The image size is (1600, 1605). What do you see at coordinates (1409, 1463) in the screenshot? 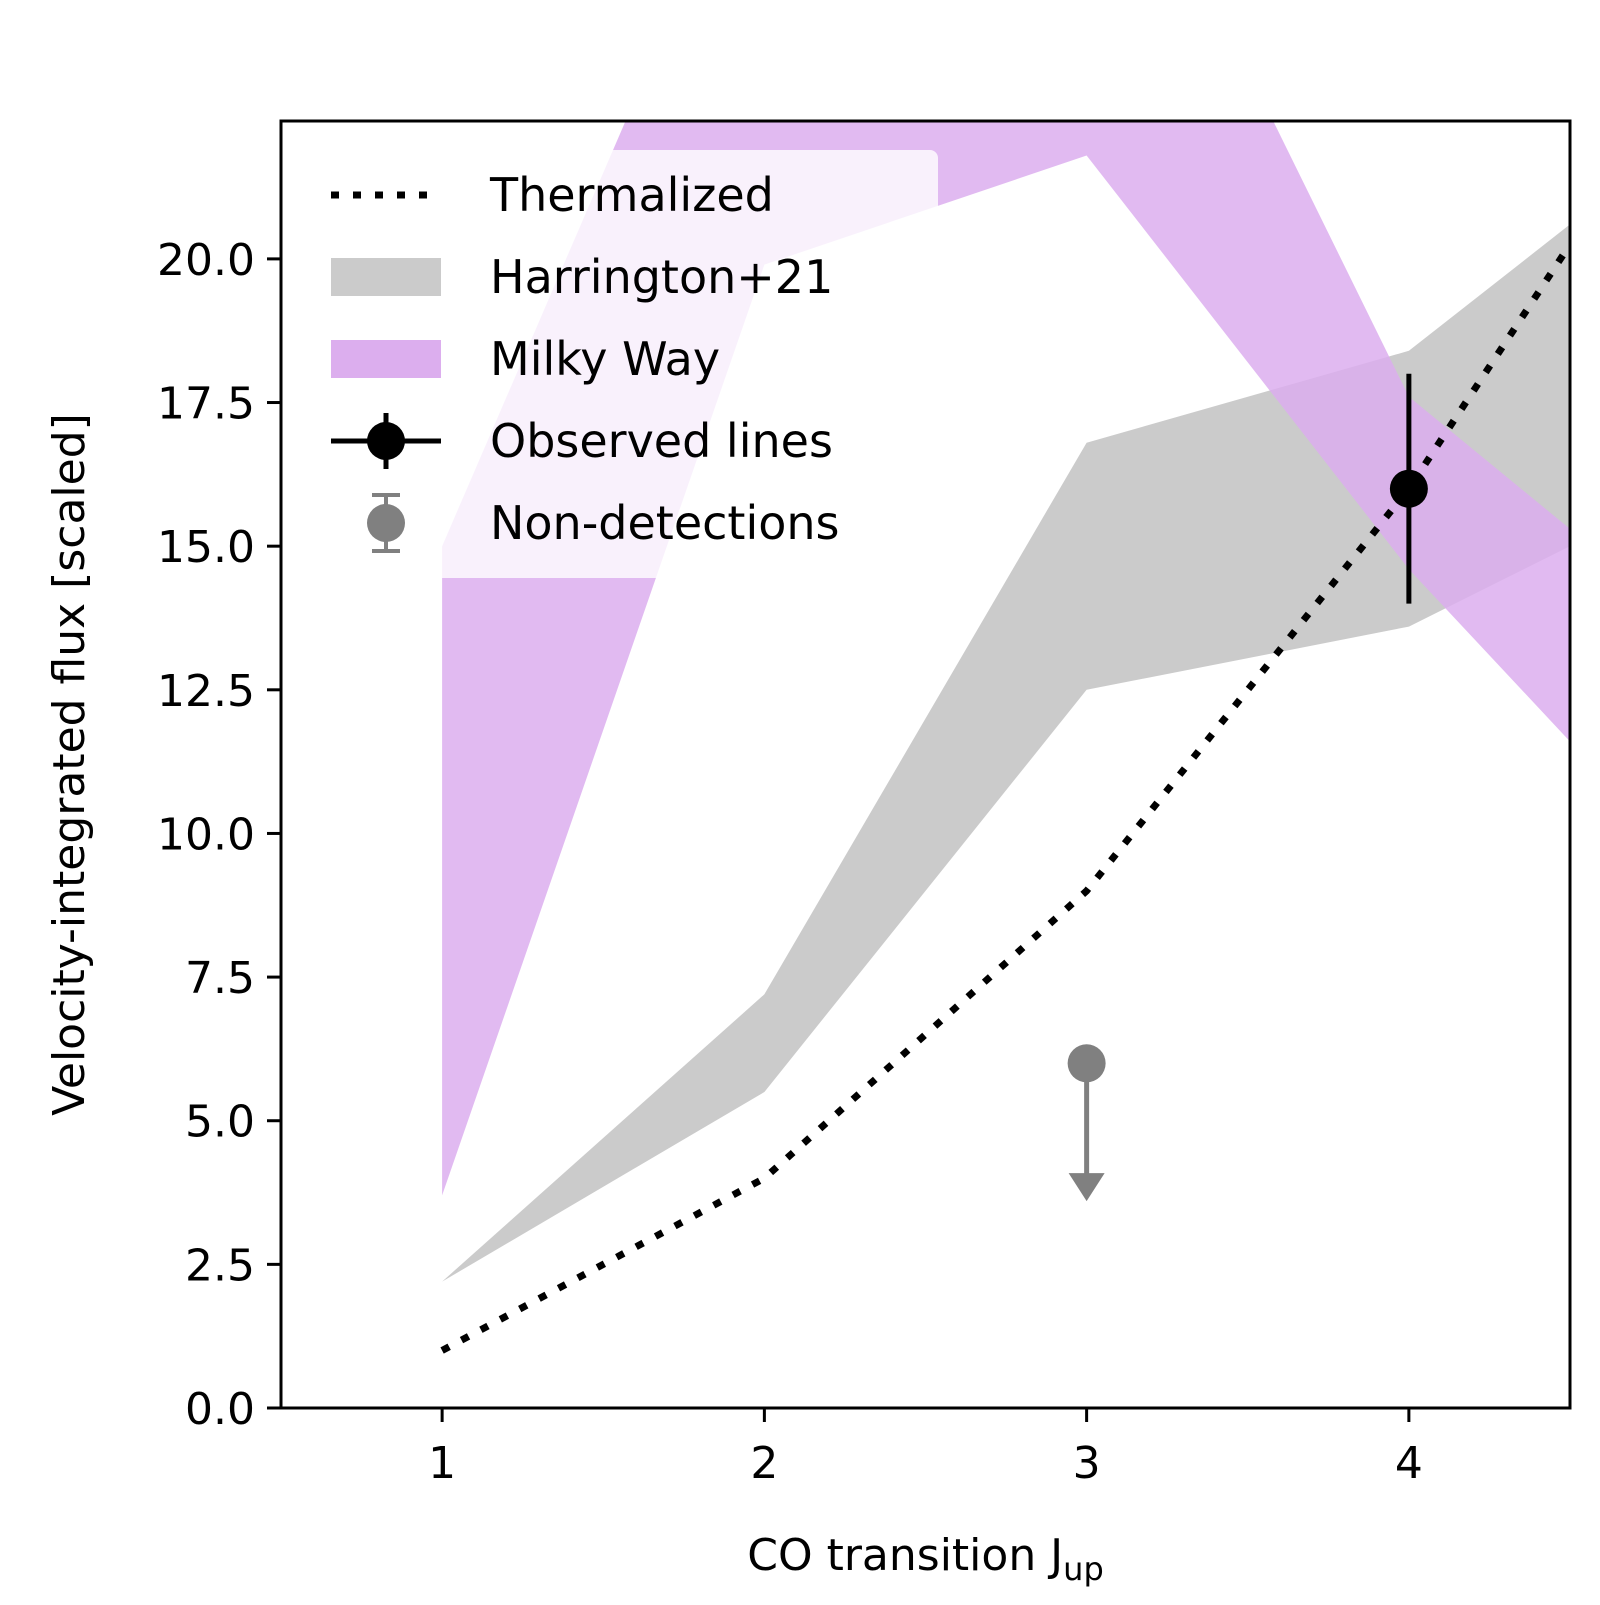
I see `x-tick-label: 4` at bounding box center [1409, 1463].